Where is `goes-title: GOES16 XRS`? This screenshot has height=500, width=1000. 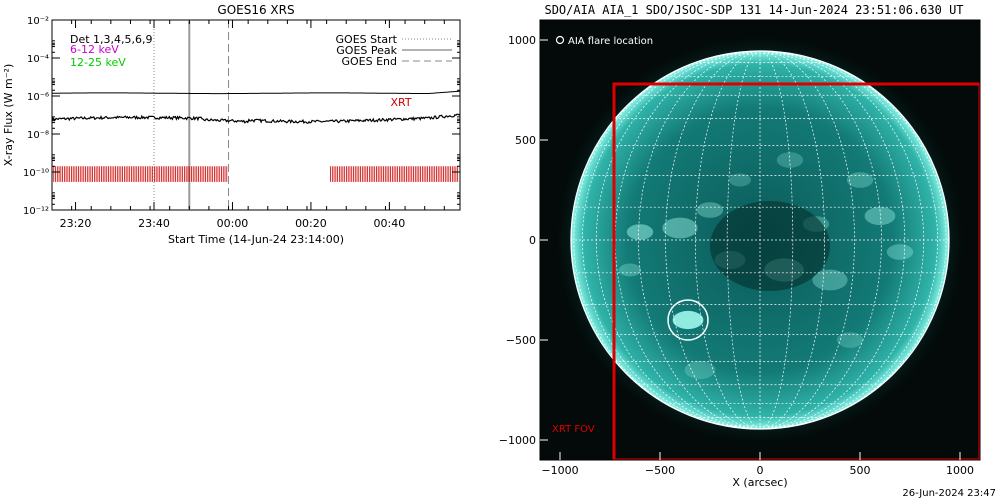
goes-title: GOES16 XRS is located at coordinates (255, 10).